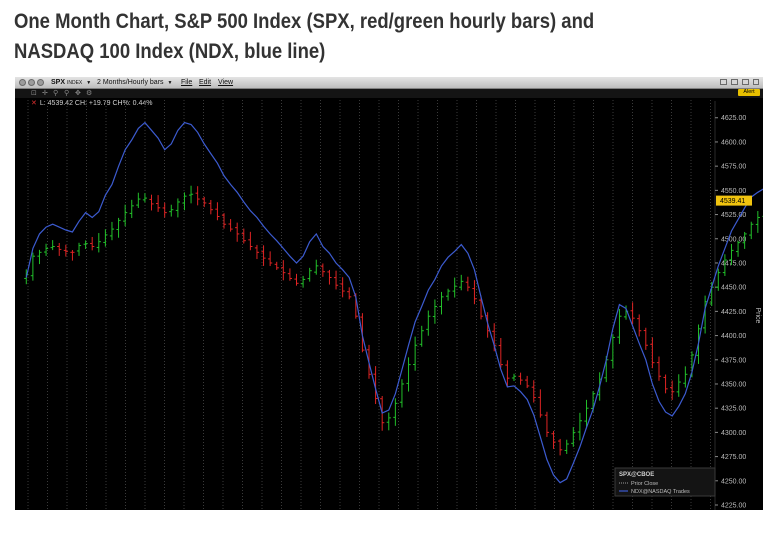 This screenshot has height=538, width=779. What do you see at coordinates (665, 482) in the screenshot?
I see `legend-box` at bounding box center [665, 482].